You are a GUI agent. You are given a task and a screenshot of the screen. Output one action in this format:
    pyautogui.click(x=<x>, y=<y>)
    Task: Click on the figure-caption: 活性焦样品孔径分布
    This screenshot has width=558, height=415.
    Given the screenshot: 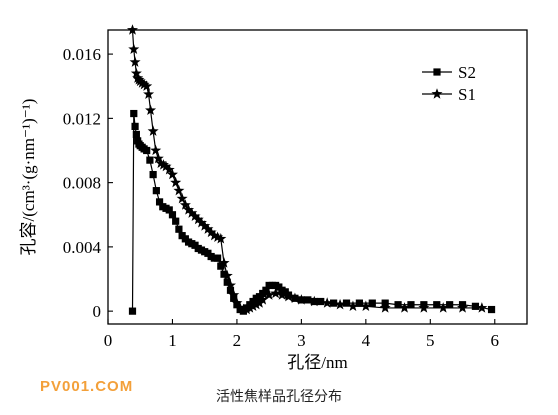 What is the action you would take?
    pyautogui.click(x=279, y=397)
    